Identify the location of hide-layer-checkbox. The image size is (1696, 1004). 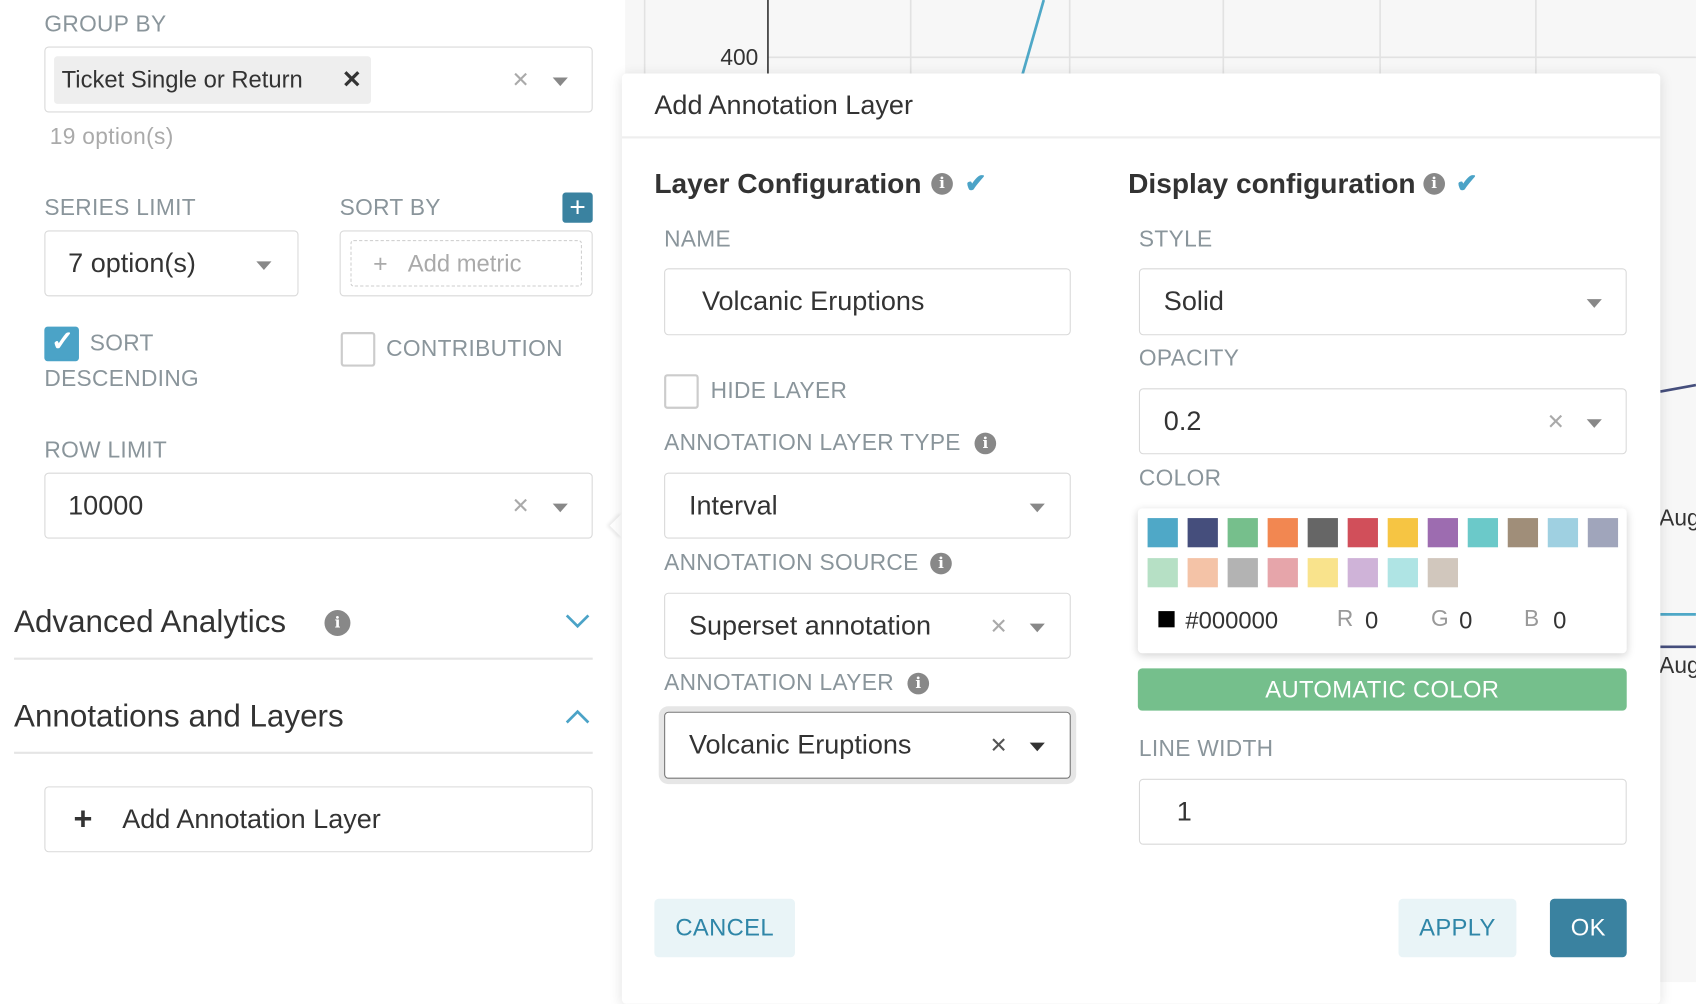
(681, 391).